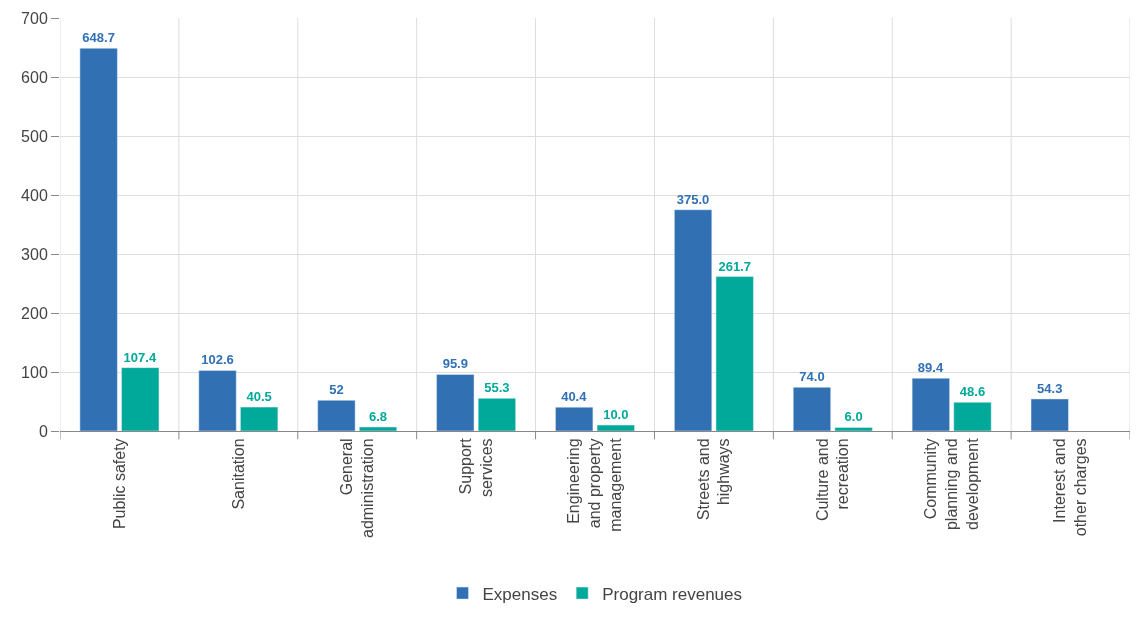 This screenshot has height=621, width=1140. Describe the element at coordinates (853, 417) in the screenshot. I see `data-label: 6.0` at that location.